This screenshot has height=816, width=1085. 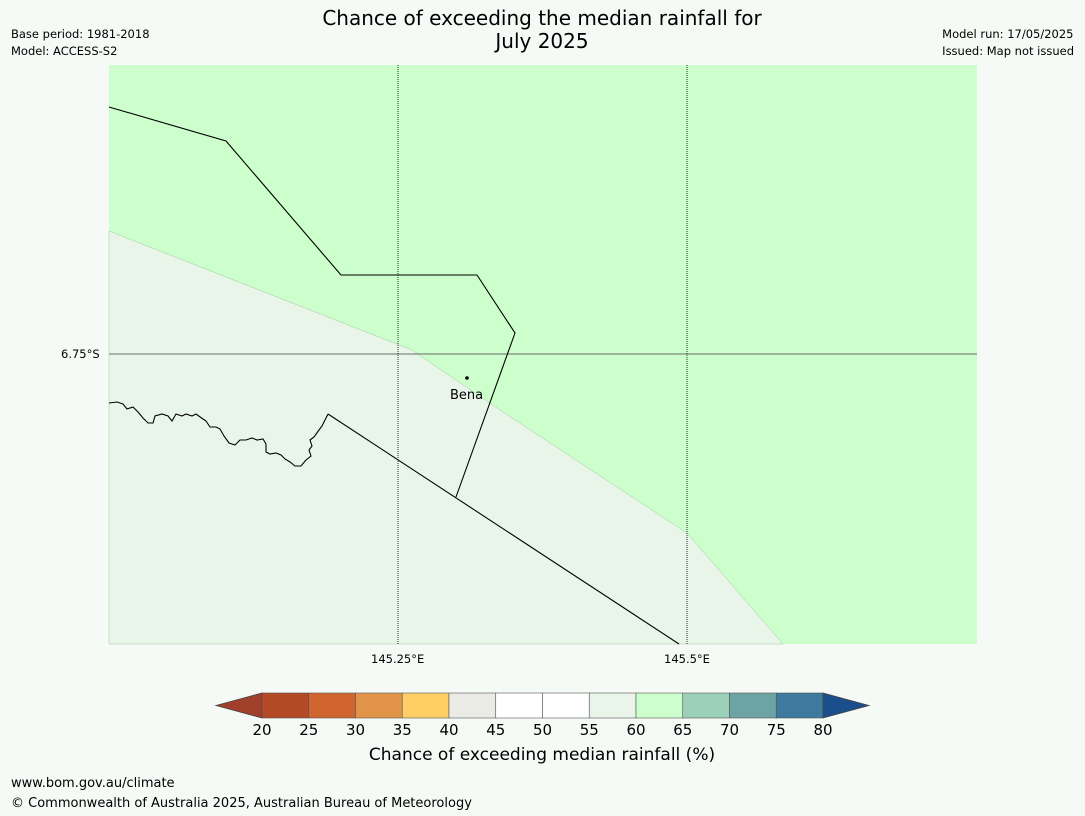 What do you see at coordinates (846, 705) in the screenshot?
I see `colorbar-upper-extend-arrow` at bounding box center [846, 705].